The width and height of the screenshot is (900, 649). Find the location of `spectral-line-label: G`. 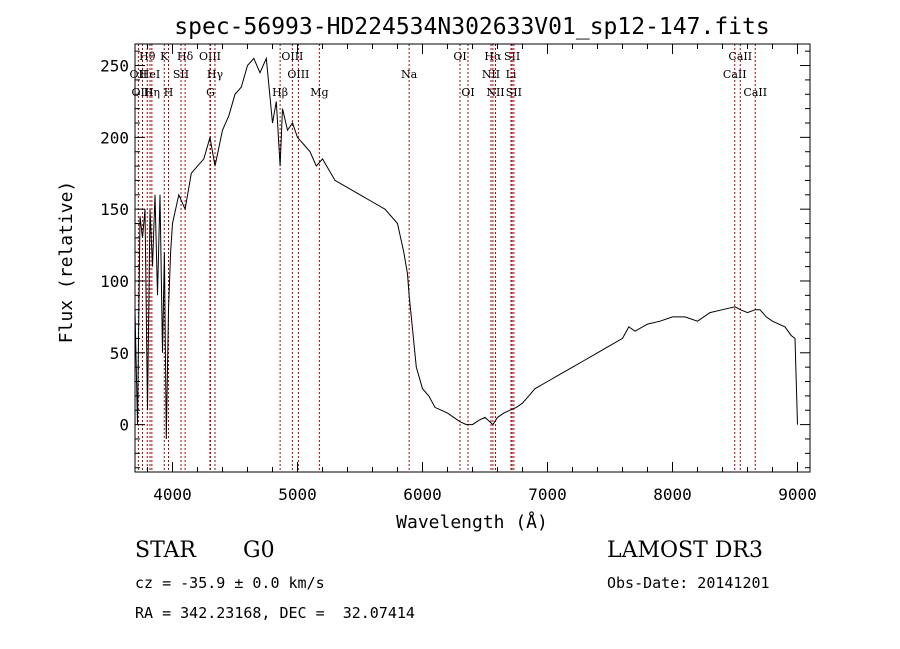

spectral-line-label: G is located at coordinates (210, 92).